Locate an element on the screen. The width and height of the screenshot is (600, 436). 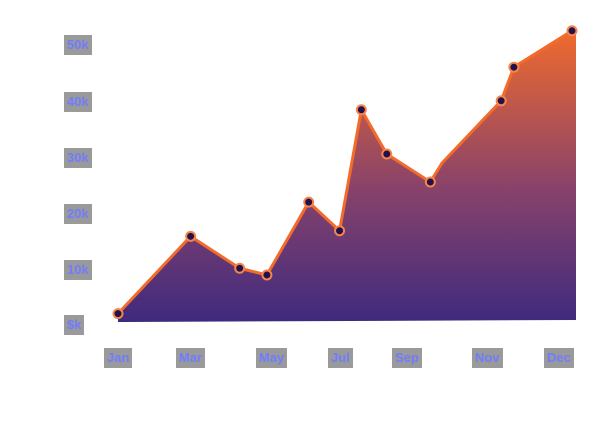
x-tick-label: Mar is located at coordinates (191, 358).